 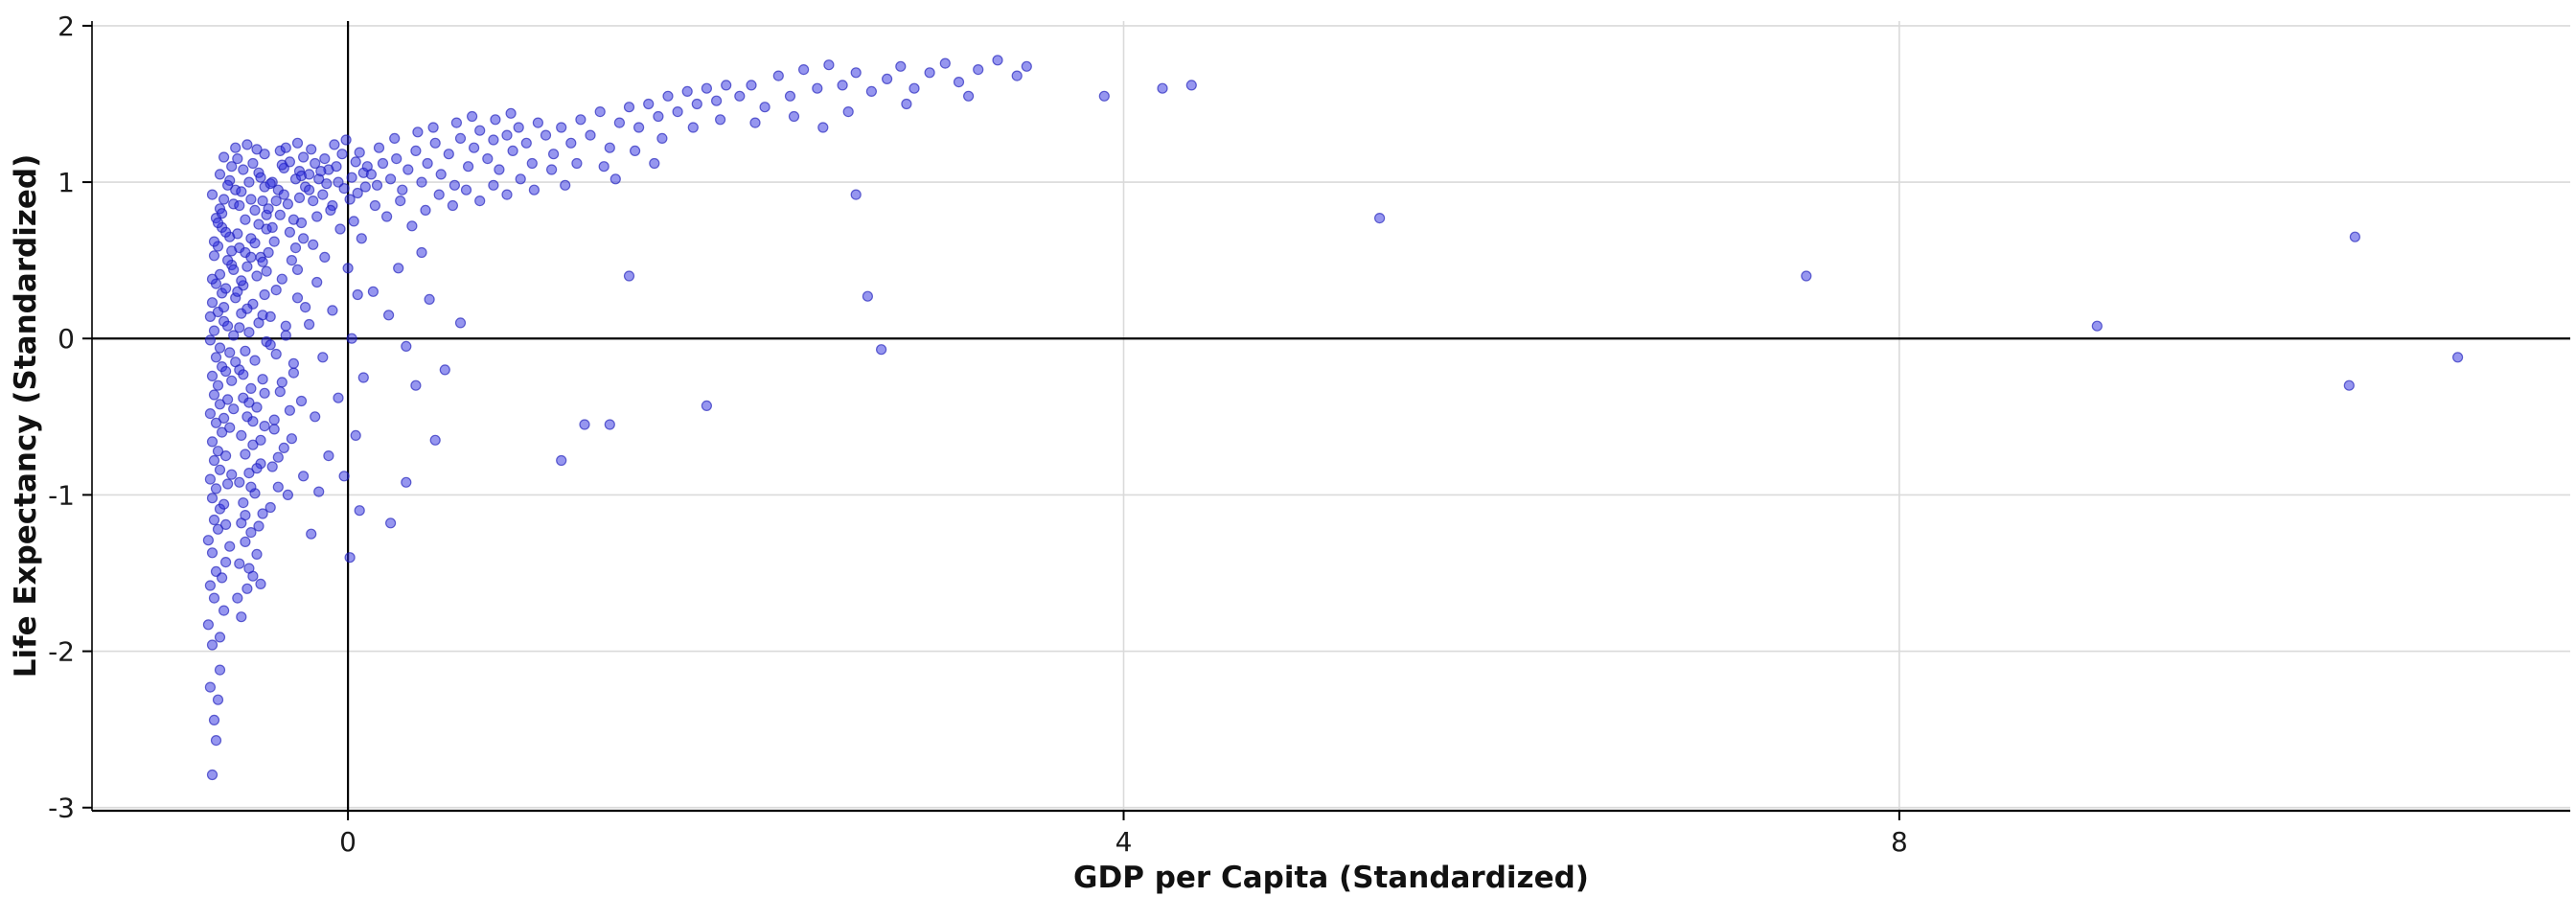 What do you see at coordinates (62, 495) in the screenshot?
I see `svg-text: -1` at bounding box center [62, 495].